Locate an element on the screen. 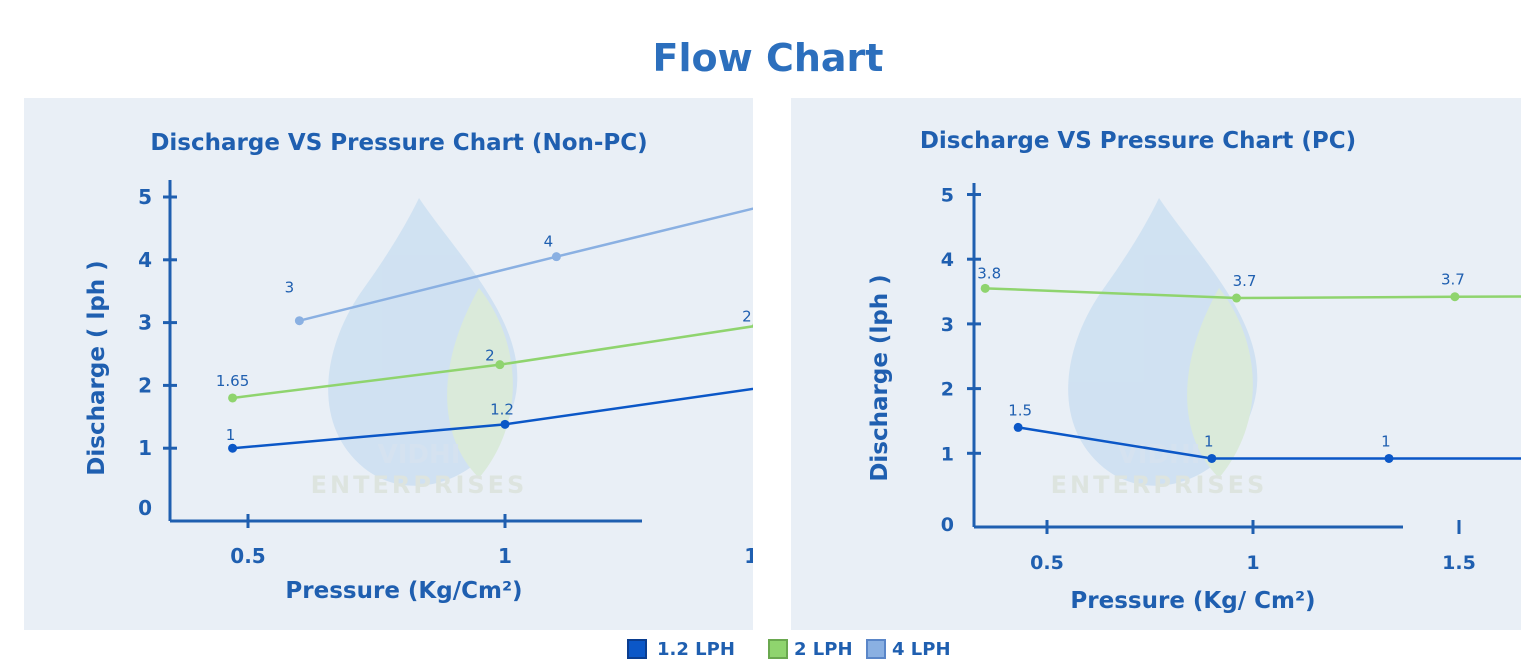 The height and width of the screenshot is (672, 1536). legend-label: 2 LPH is located at coordinates (823, 649).